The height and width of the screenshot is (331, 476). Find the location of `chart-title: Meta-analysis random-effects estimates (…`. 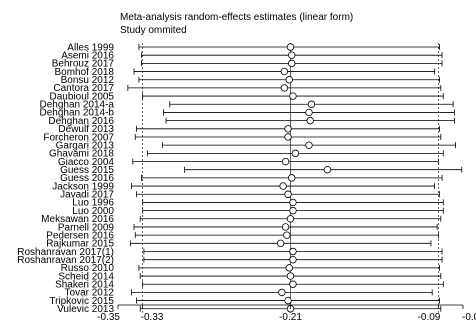

chart-title: Meta-analysis random-effects estimates (… is located at coordinates (236, 17).